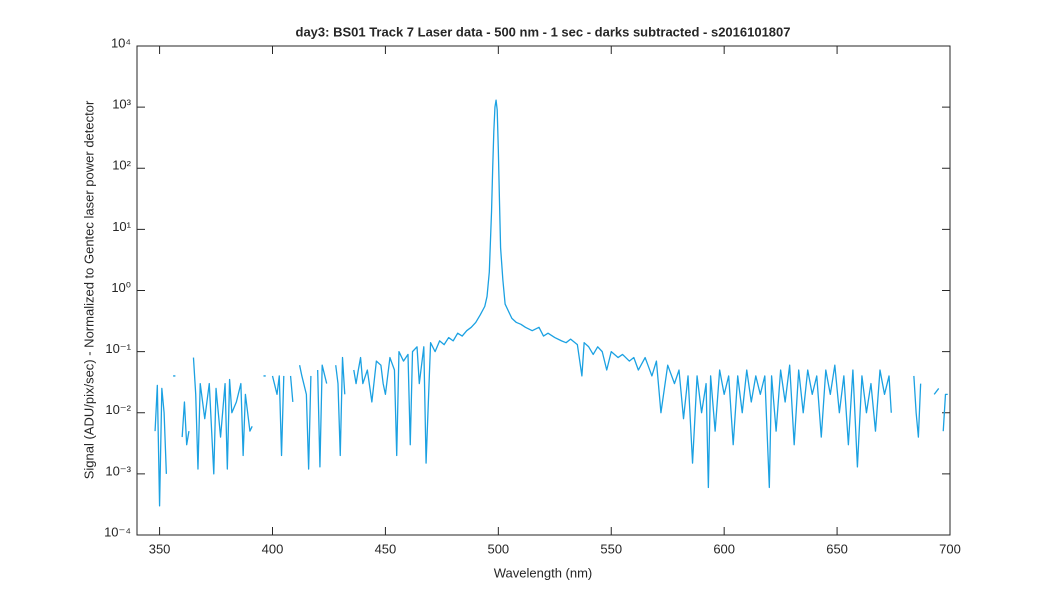  Describe the element at coordinates (611, 548) in the screenshot. I see `x-tick-label: 550` at that location.